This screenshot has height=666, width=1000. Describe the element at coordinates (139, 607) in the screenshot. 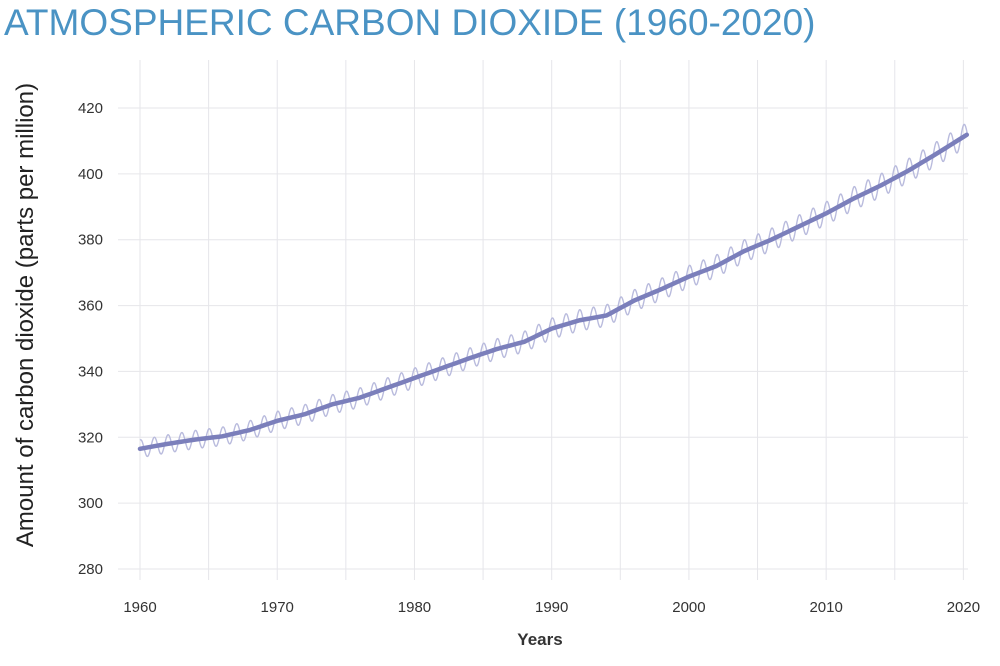

I see `x-tick-1960: 1960` at that location.